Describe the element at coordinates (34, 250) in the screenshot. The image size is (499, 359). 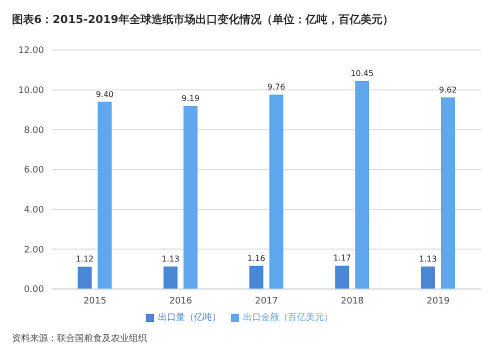
I see `y-tick-label: 2.00` at that location.